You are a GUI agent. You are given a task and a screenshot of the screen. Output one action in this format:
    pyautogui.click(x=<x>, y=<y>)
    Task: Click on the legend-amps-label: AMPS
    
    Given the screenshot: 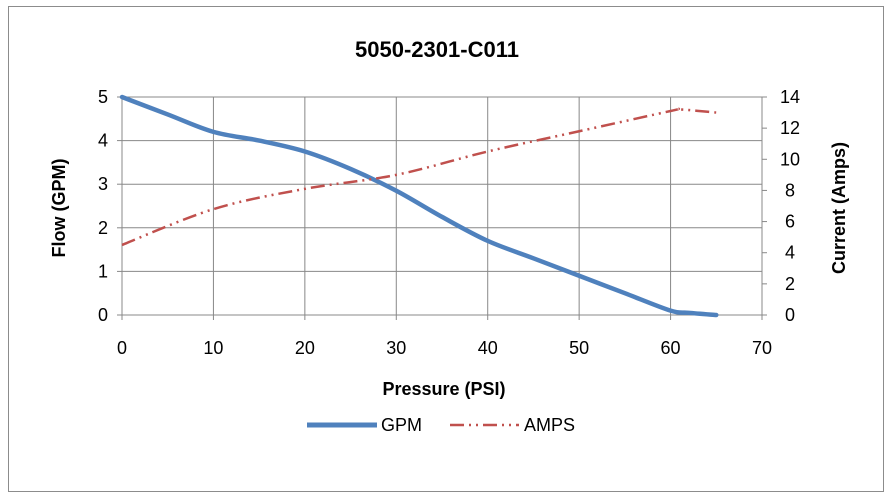 What is the action you would take?
    pyautogui.click(x=549, y=425)
    